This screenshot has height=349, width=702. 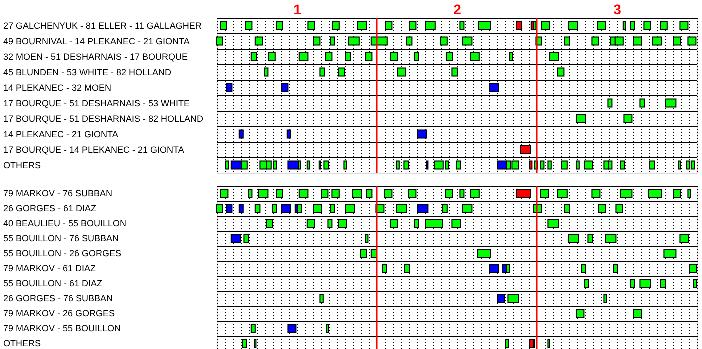 What do you see at coordinates (50, 269) in the screenshot?
I see `y-tick-label: 79 MARKOV - 61 DIAZ` at bounding box center [50, 269].